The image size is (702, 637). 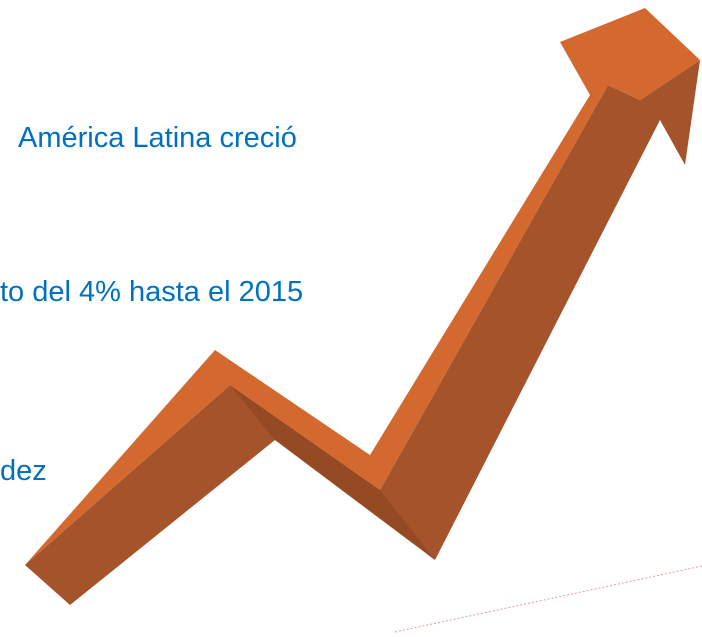 I want to click on text-line: América Latina creció, so click(x=157, y=138).